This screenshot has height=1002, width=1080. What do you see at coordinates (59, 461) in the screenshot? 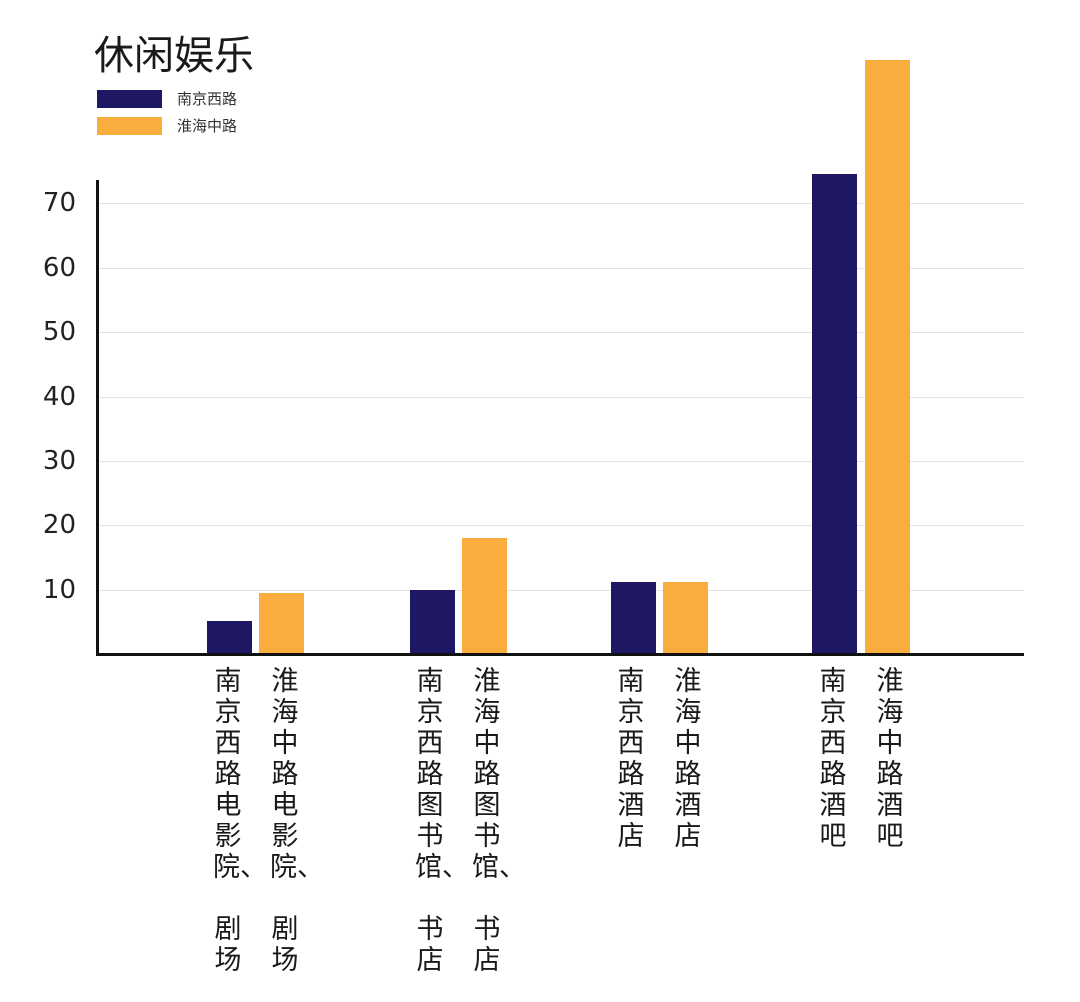
I see `y-tick-label: 30` at bounding box center [59, 461].